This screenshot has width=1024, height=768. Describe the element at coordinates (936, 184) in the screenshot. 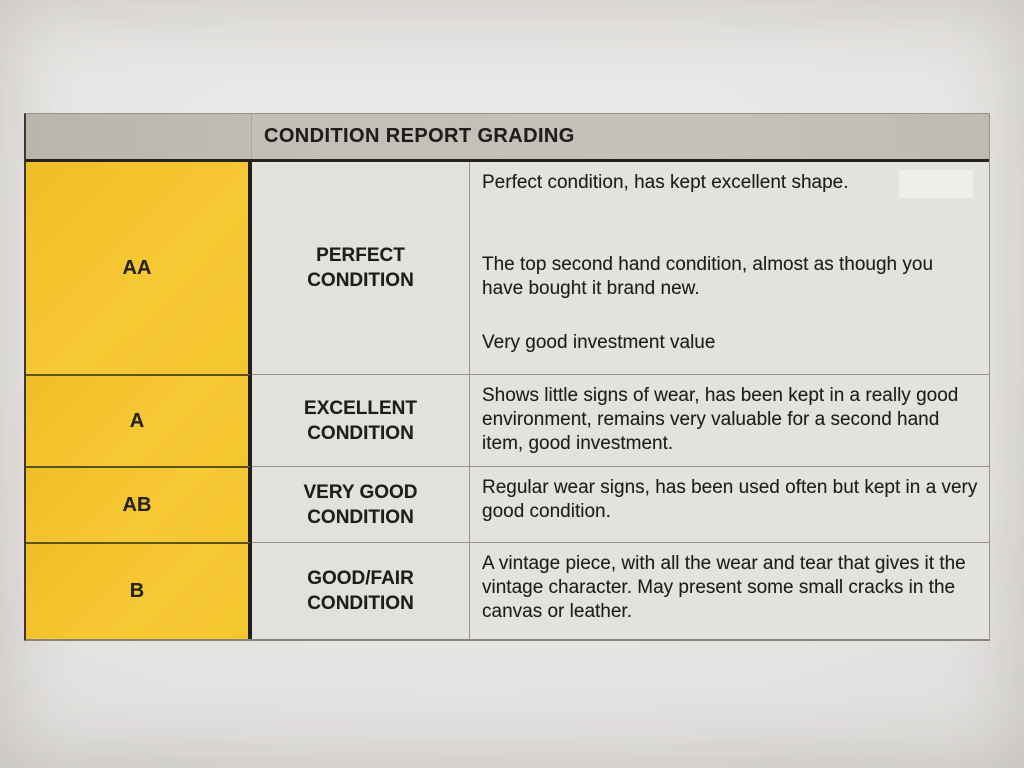

I see `whiteout-patch` at that location.